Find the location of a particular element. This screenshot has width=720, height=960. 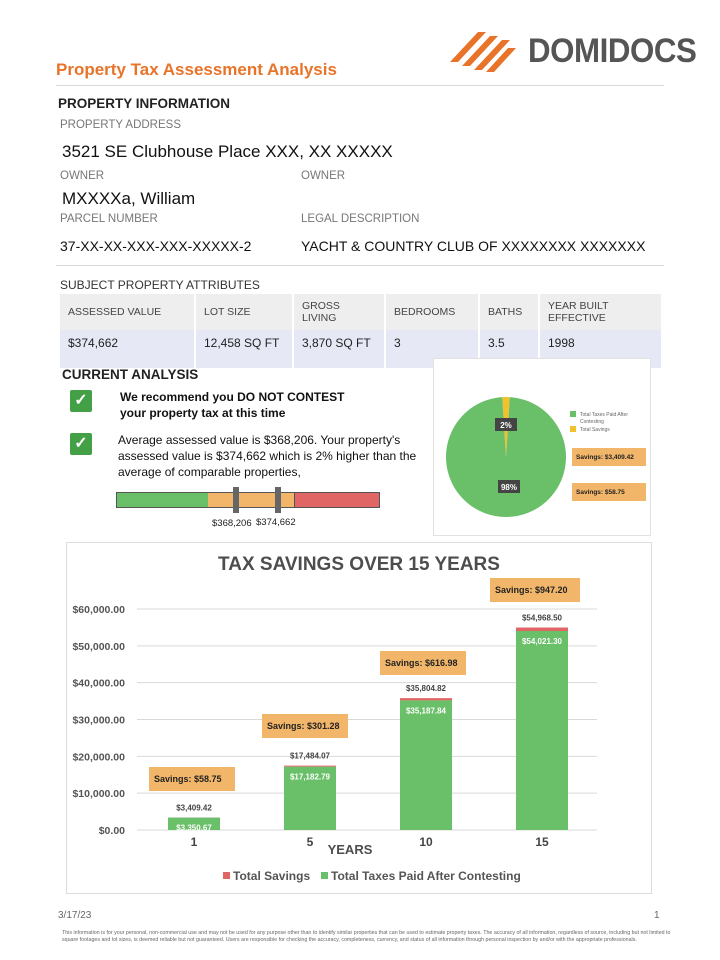

check-icon: ✓ is located at coordinates (81, 444).